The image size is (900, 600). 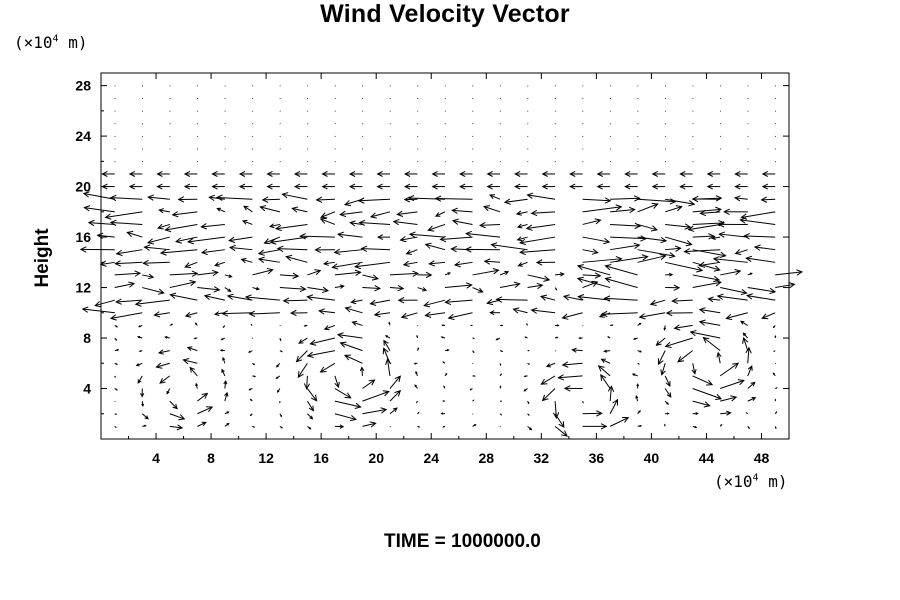 I want to click on x-tick-label: 48, so click(x=762, y=458).